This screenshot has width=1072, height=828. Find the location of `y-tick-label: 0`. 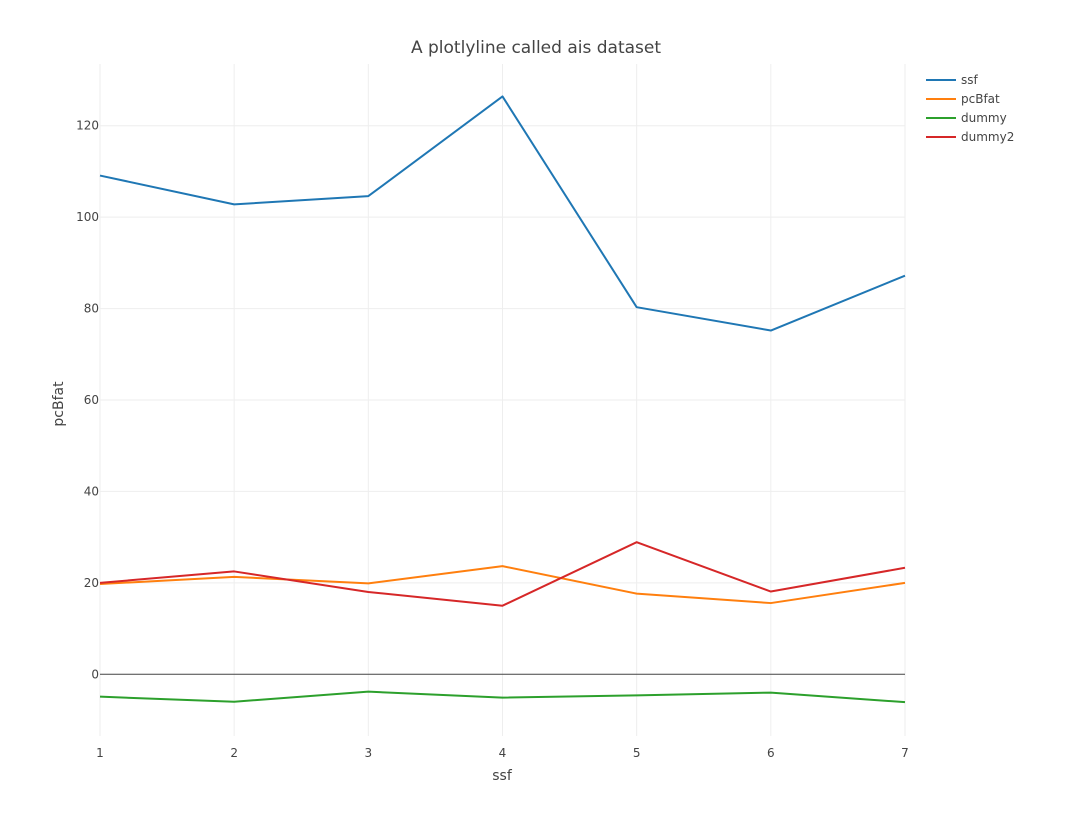

y-tick-label: 0 is located at coordinates (95, 674).